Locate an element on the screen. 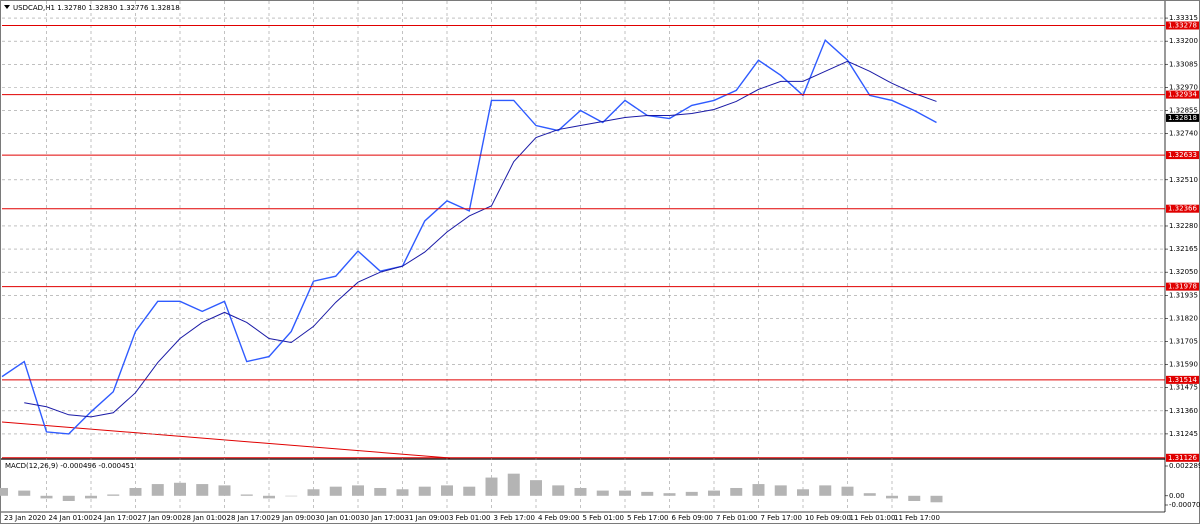  x-tick-label: 5 Feb 17:00 is located at coordinates (647, 518).